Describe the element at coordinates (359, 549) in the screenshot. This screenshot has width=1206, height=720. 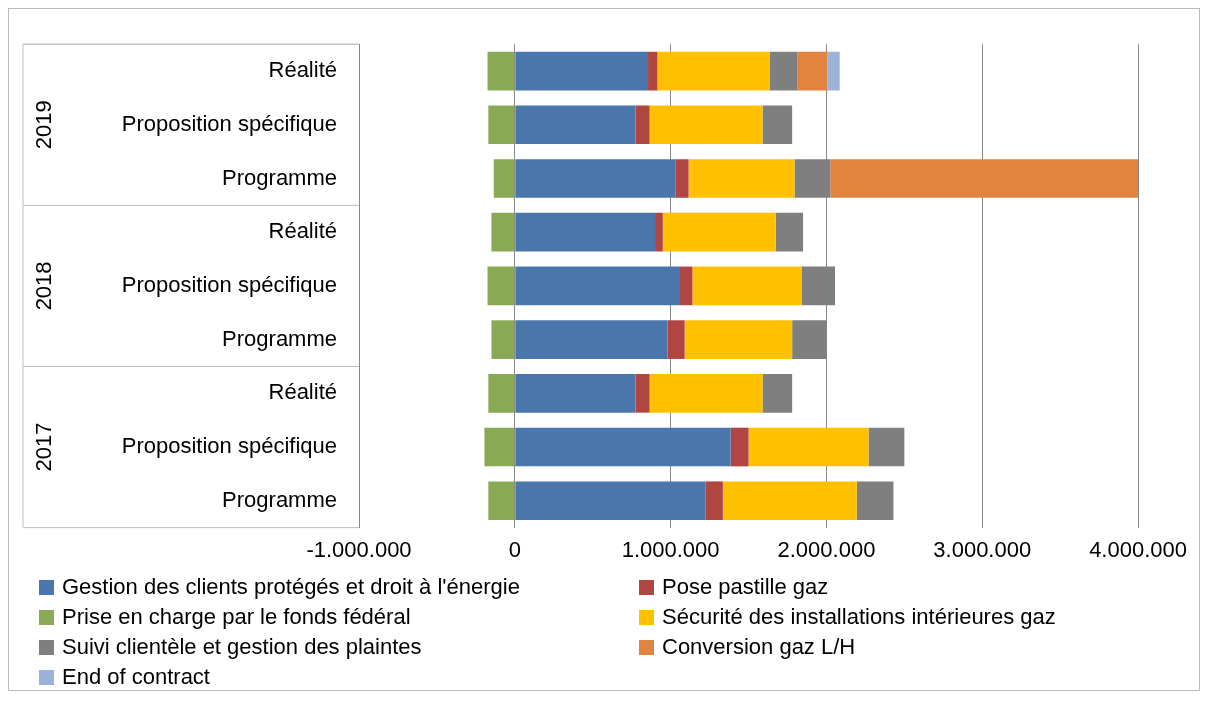
I see `x-tick-label: -1.000.000` at that location.